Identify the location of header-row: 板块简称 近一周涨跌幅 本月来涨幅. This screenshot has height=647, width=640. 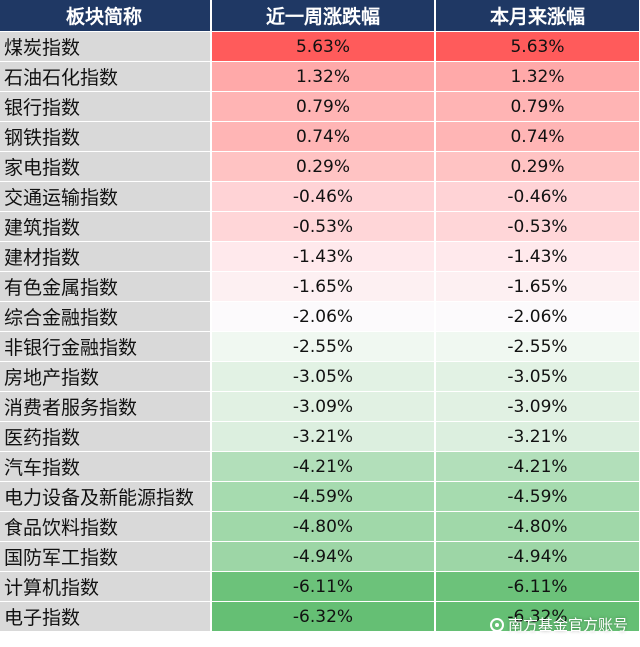
(320, 16).